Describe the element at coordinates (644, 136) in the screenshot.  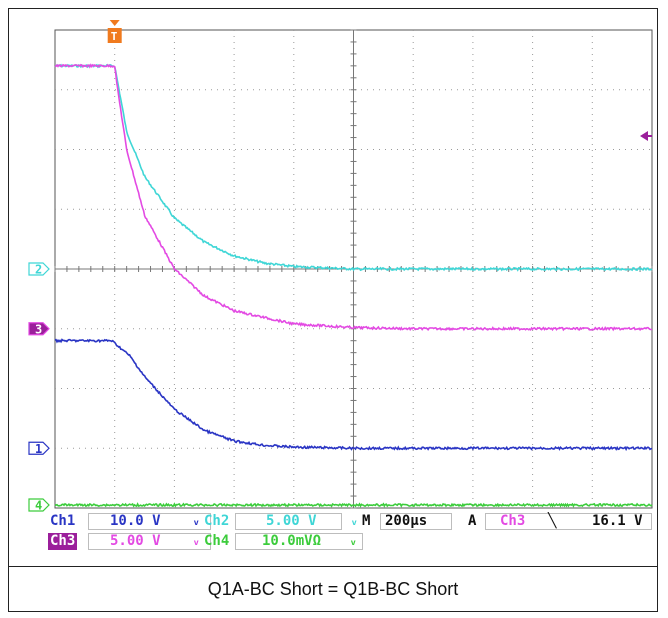
I see `trigger-level-arrow` at that location.